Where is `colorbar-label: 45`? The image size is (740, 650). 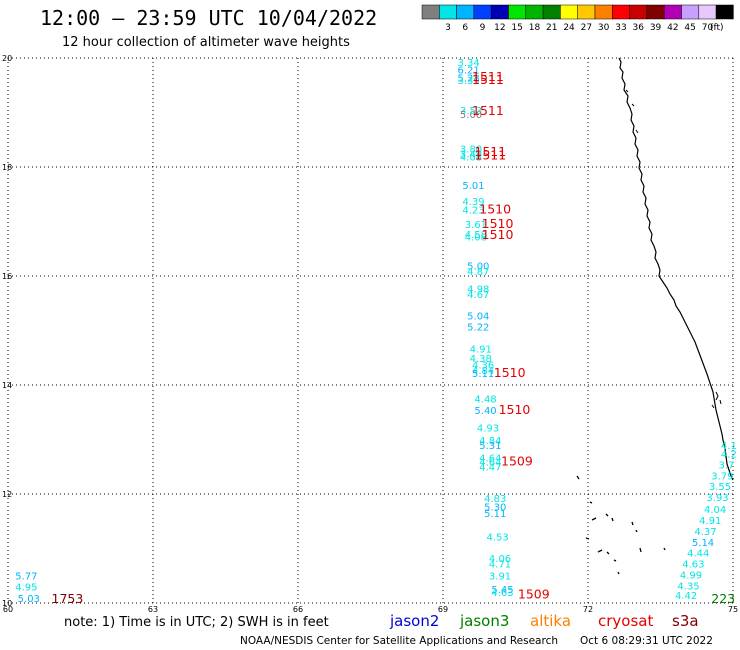 colorbar-label: 45 is located at coordinates (689, 28).